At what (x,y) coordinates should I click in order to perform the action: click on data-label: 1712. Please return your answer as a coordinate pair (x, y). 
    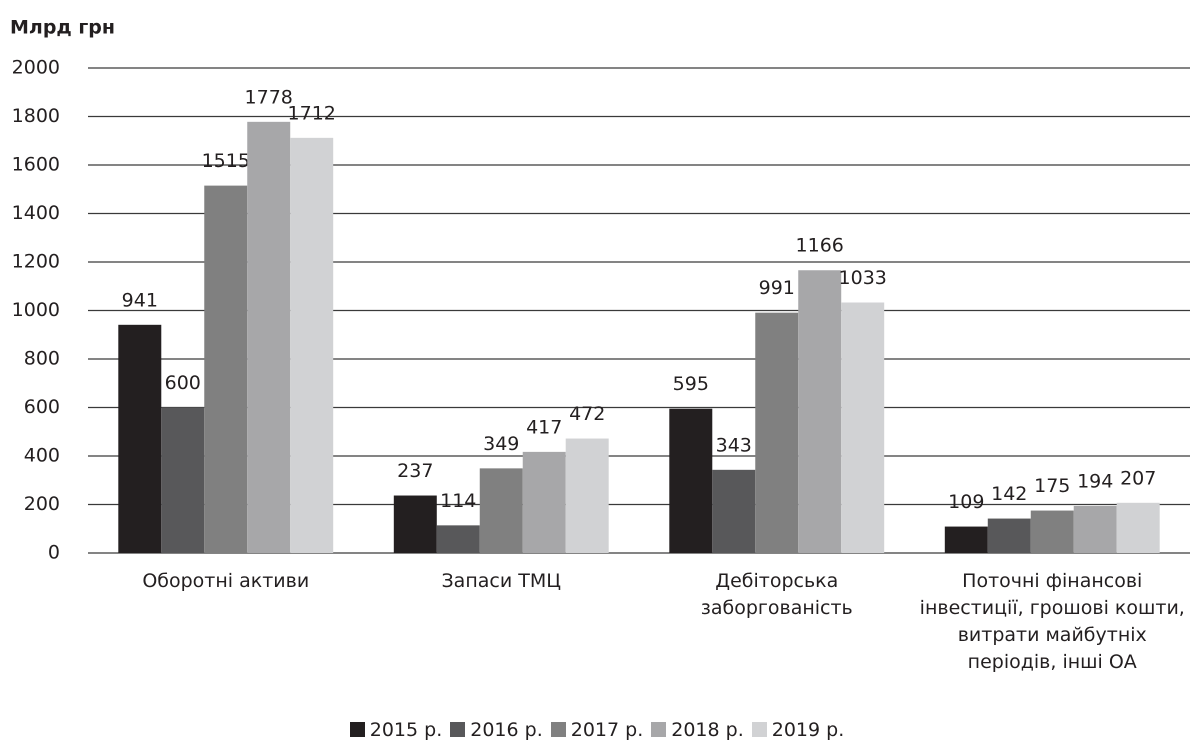
    Looking at the image, I should click on (312, 113).